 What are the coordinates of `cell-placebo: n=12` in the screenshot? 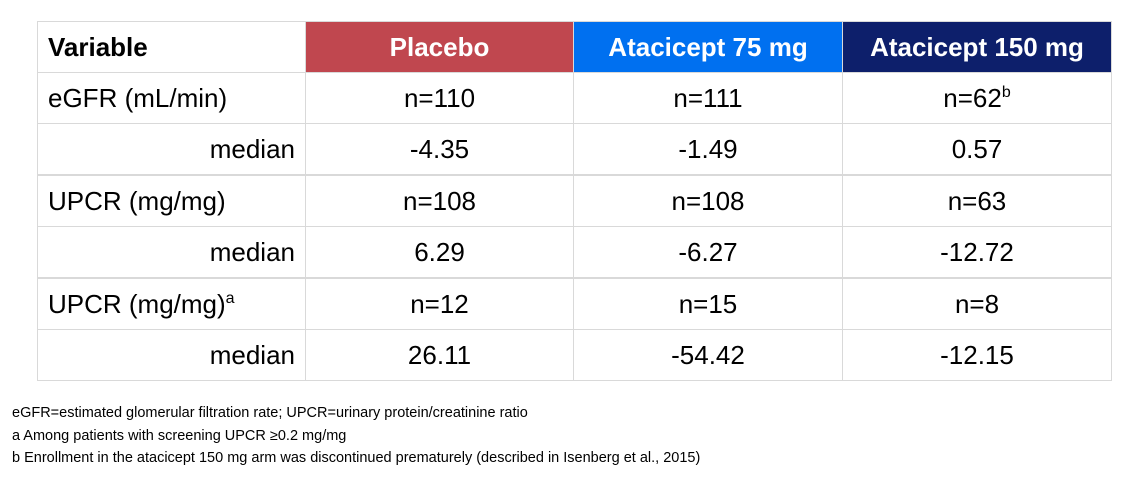 It's located at (439, 303).